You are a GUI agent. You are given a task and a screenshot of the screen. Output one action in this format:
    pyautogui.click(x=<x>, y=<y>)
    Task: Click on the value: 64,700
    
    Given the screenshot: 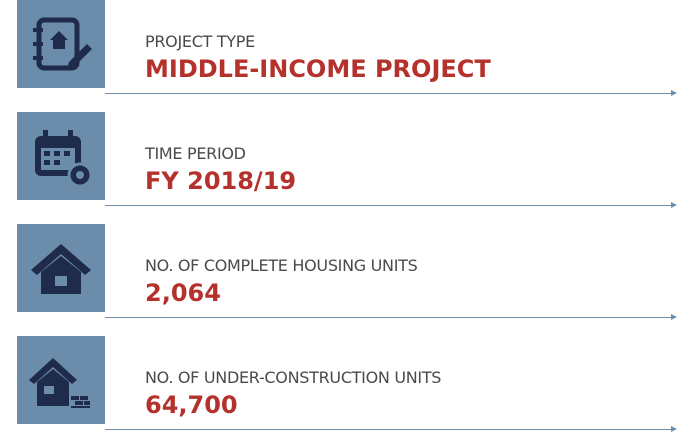 What is the action you would take?
    pyautogui.click(x=191, y=405)
    